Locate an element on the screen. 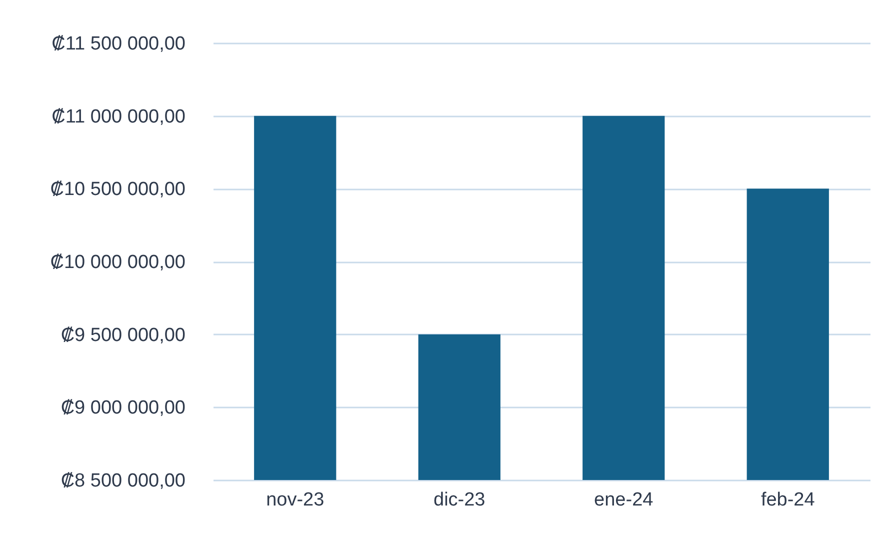 The image size is (887, 534). y-tick-label: ₡10 500 000,00 is located at coordinates (118, 189).